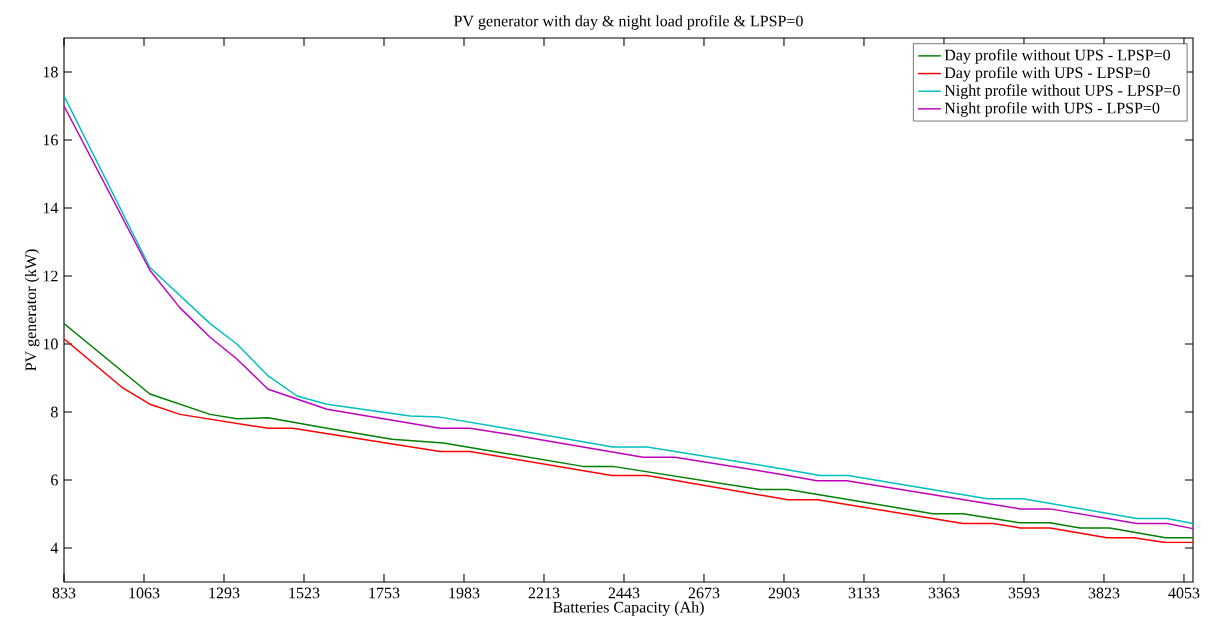 Image resolution: width=1215 pixels, height=637 pixels. I want to click on legend-label: Day profile without UPS - LPSP=0, so click(1057, 56).